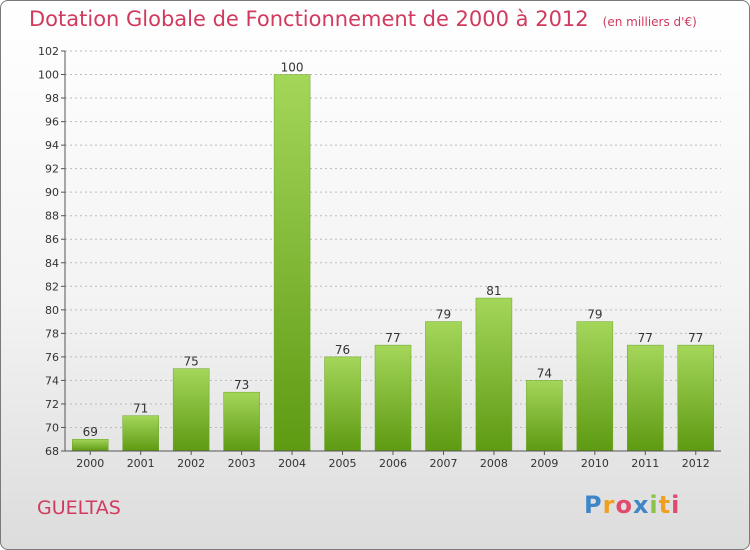 The width and height of the screenshot is (750, 550). Describe the element at coordinates (140, 409) in the screenshot. I see `data-label-2001: 71` at that location.